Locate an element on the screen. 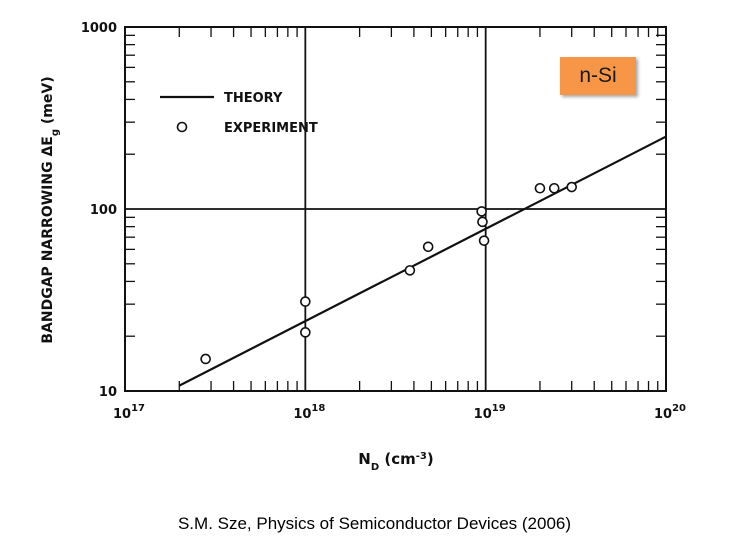 Image resolution: width=749 pixels, height=559 pixels. x-axis-label-exp: -3 is located at coordinates (421, 456).